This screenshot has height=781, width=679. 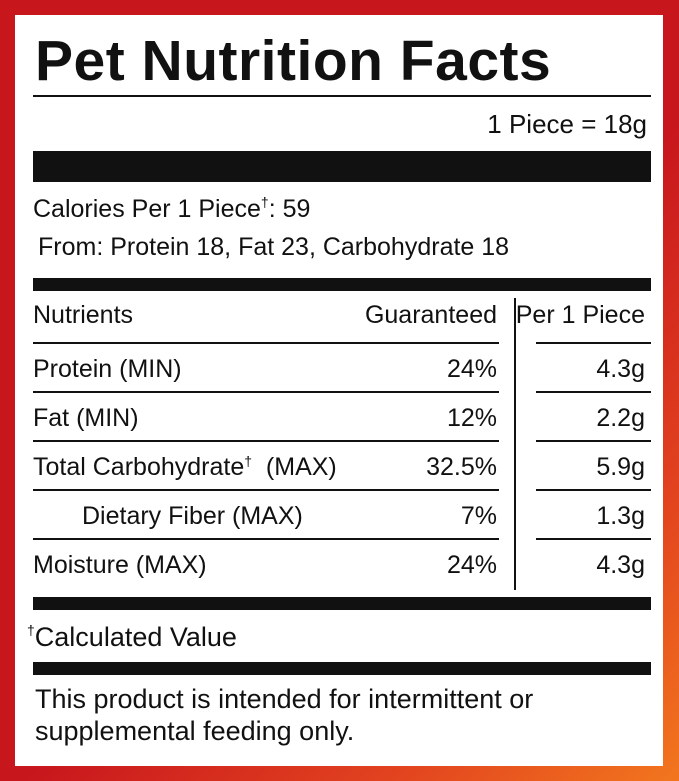 What do you see at coordinates (147, 209) in the screenshot?
I see `calories-label: Calories Per 1 Piece` at bounding box center [147, 209].